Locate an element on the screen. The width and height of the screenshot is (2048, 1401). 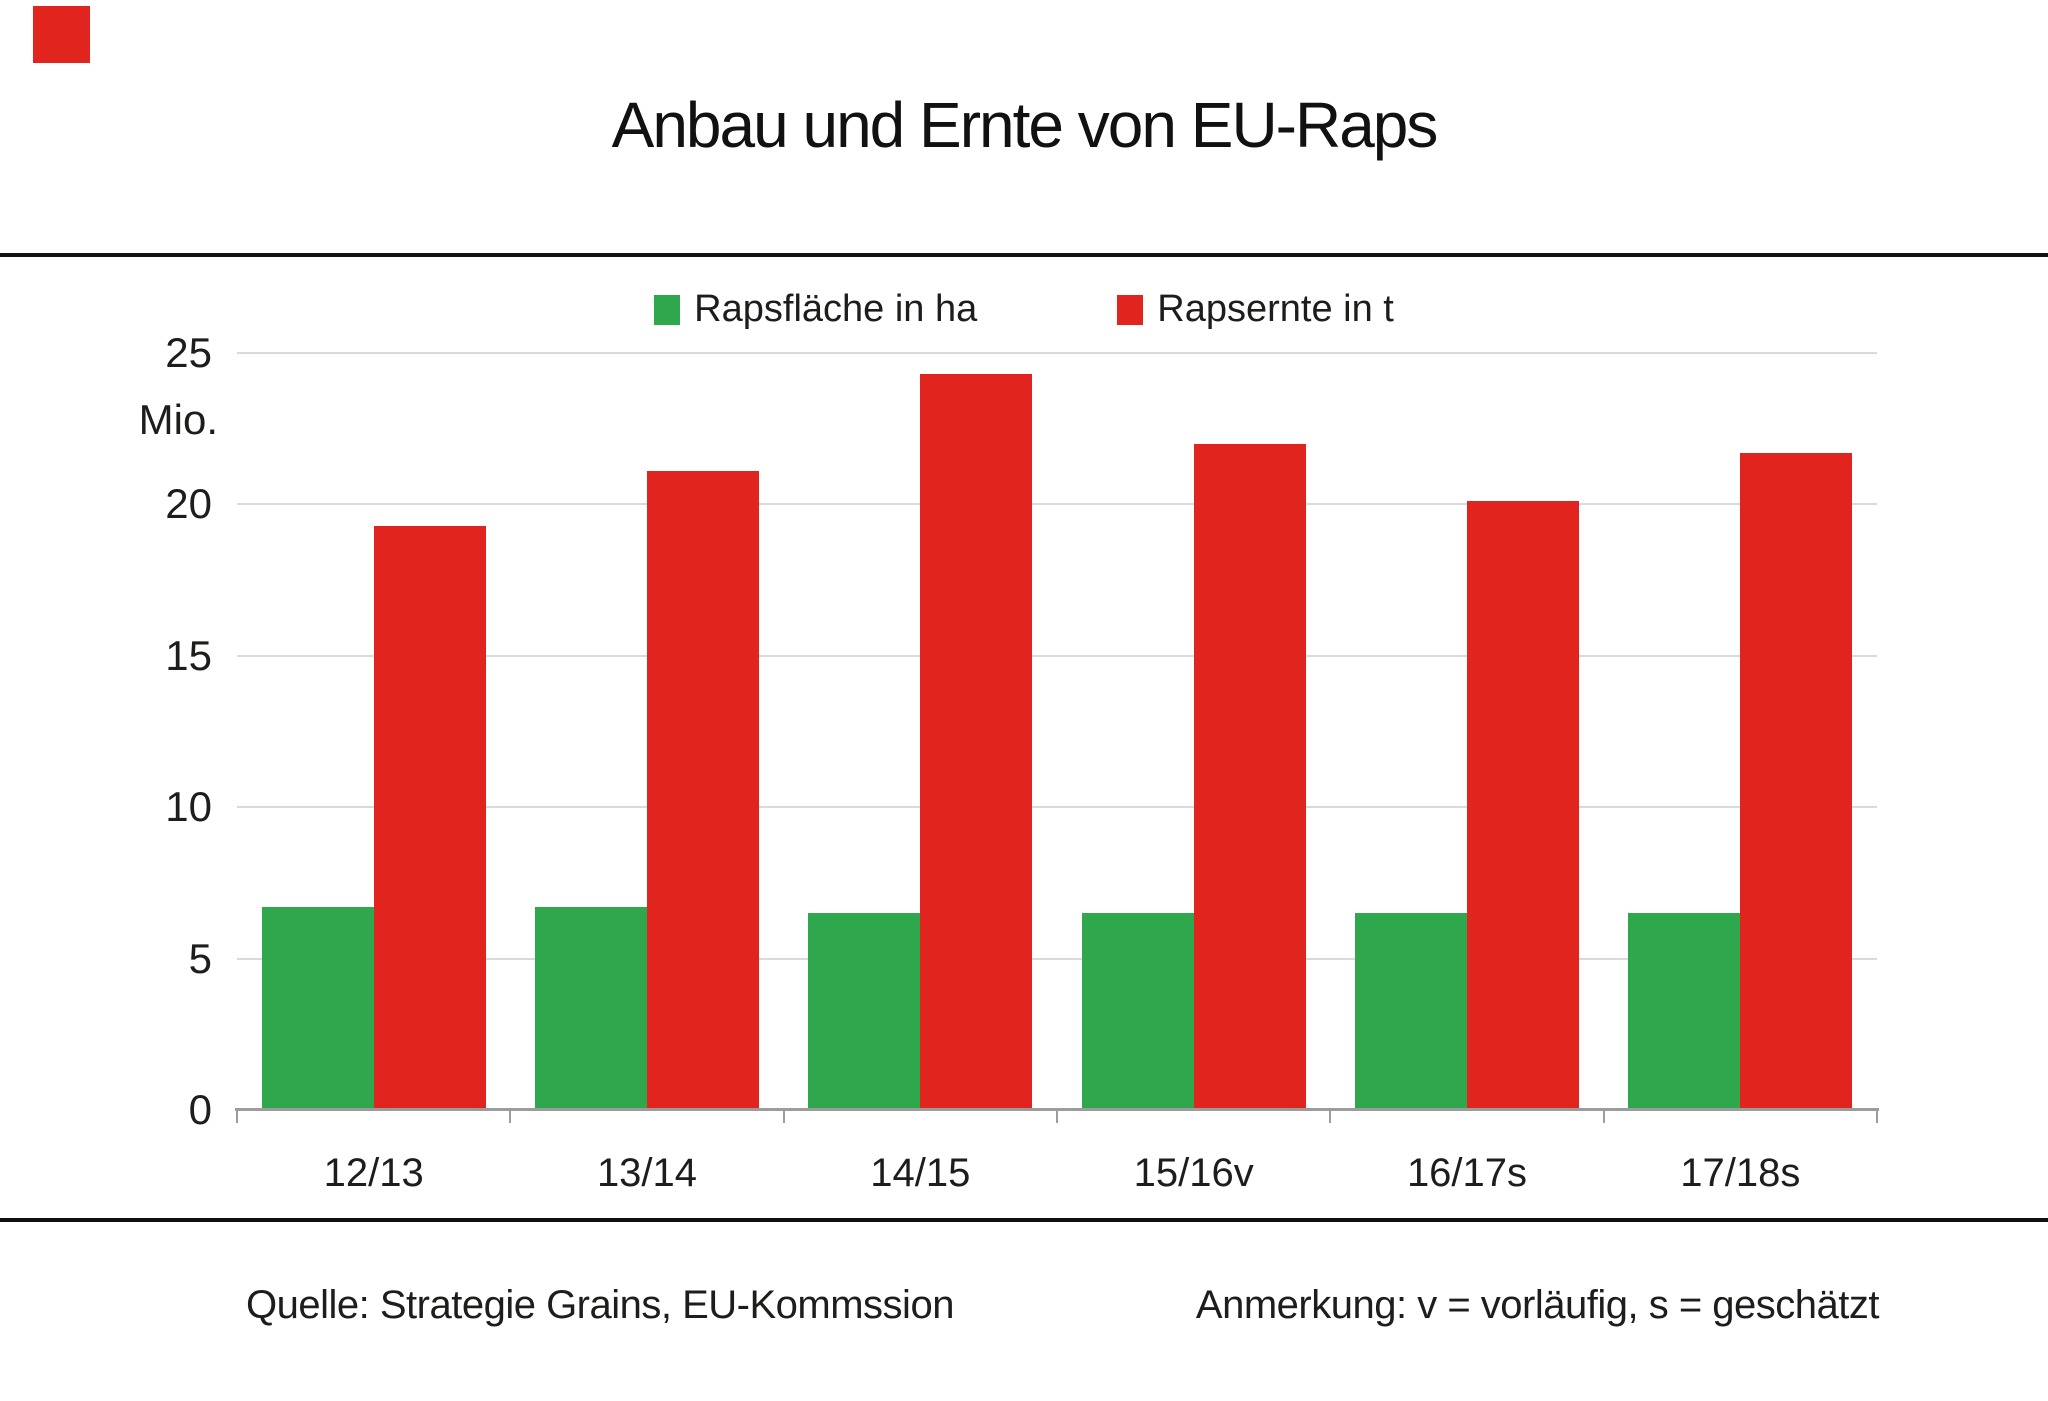
legend-item-rapsernte: Rapsernte in t is located at coordinates (1255, 309).